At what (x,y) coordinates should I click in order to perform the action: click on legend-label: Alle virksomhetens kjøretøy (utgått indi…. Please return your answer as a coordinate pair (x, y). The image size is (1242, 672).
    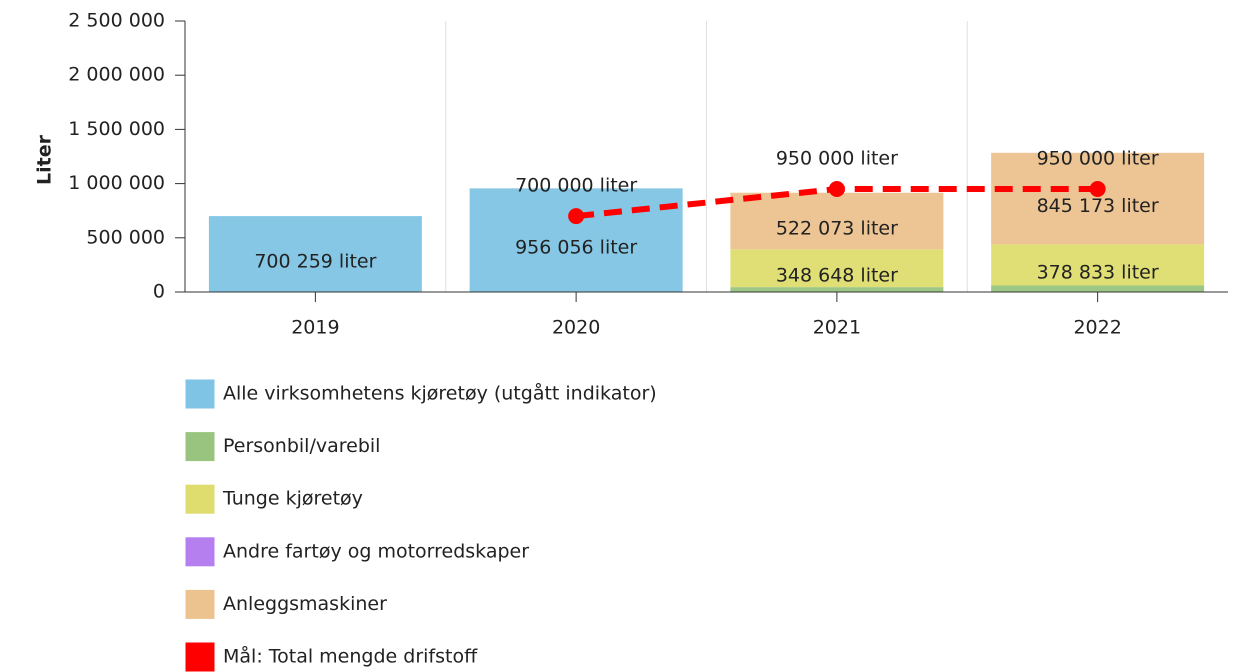
    Looking at the image, I should click on (440, 393).